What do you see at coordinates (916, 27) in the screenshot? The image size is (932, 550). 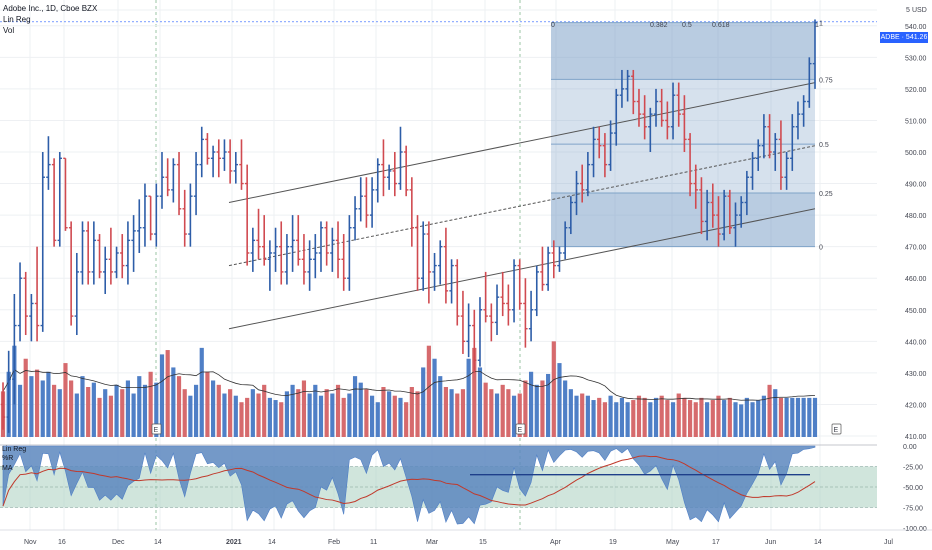 I see `price-tick: 540.00` at bounding box center [916, 27].